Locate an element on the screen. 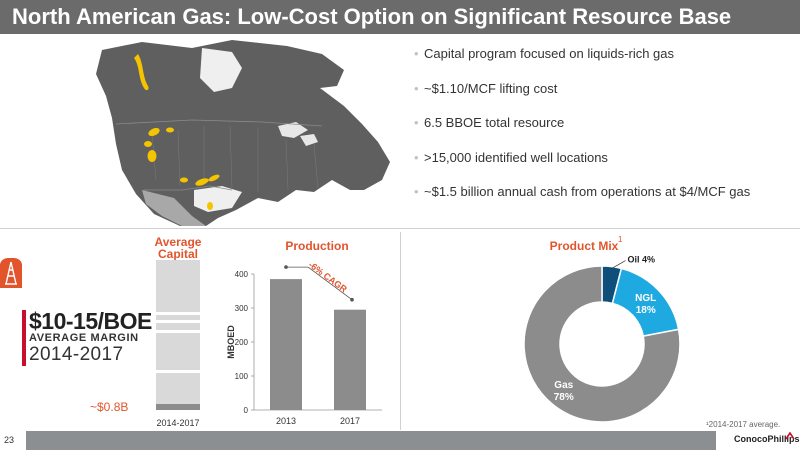  cagr-line is located at coordinates (330, 283).